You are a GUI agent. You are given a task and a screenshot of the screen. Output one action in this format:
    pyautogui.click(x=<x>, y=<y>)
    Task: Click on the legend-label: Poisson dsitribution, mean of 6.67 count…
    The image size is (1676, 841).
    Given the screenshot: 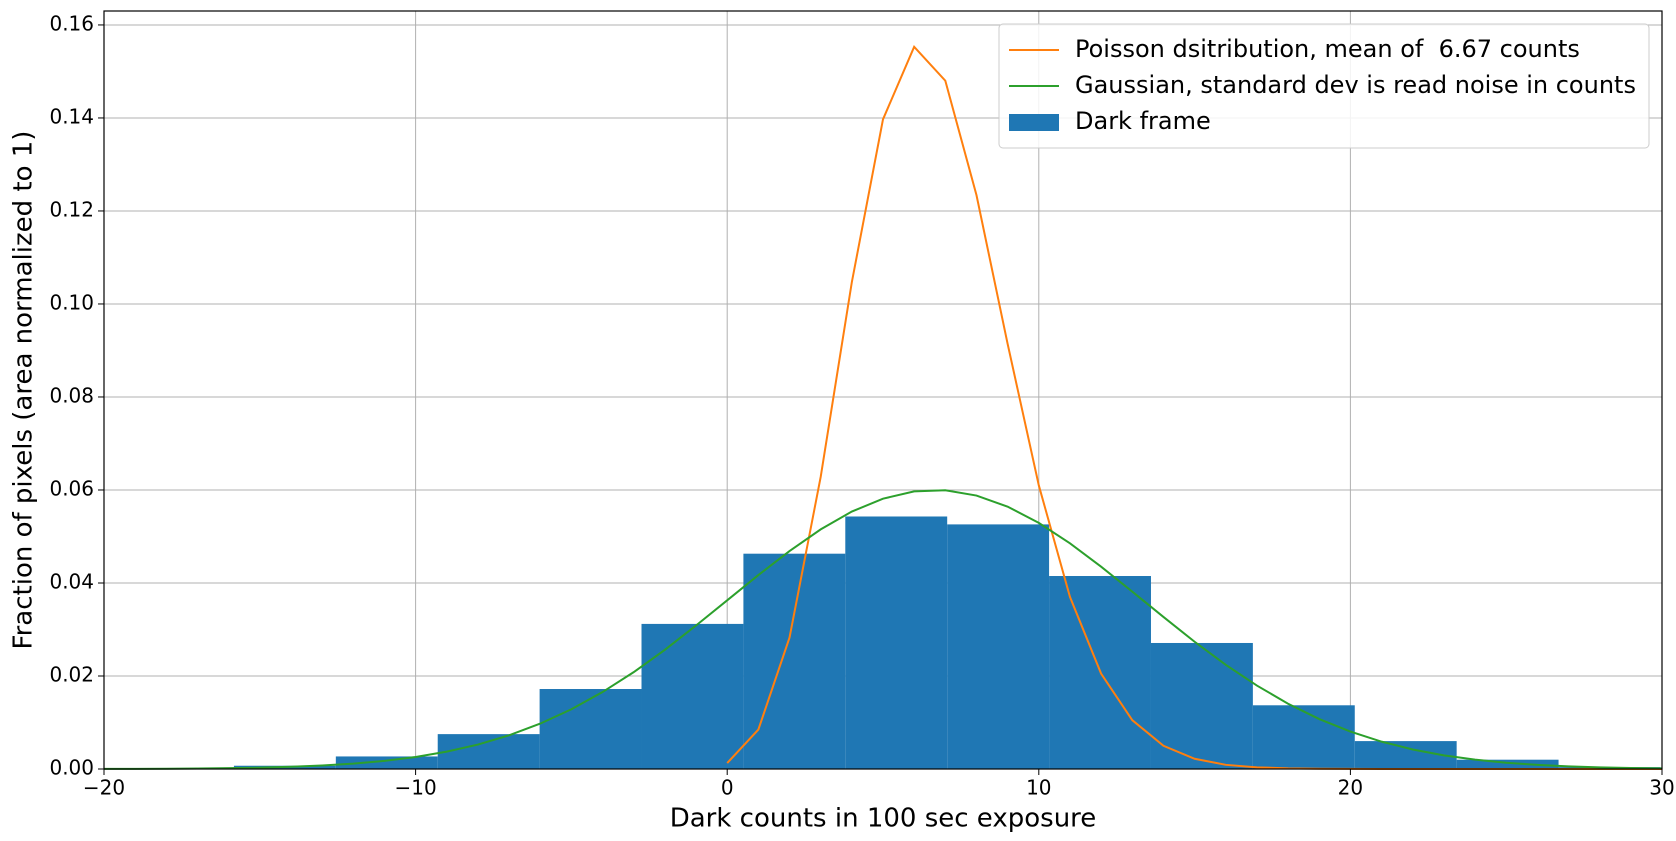 What is the action you would take?
    pyautogui.click(x=1327, y=49)
    